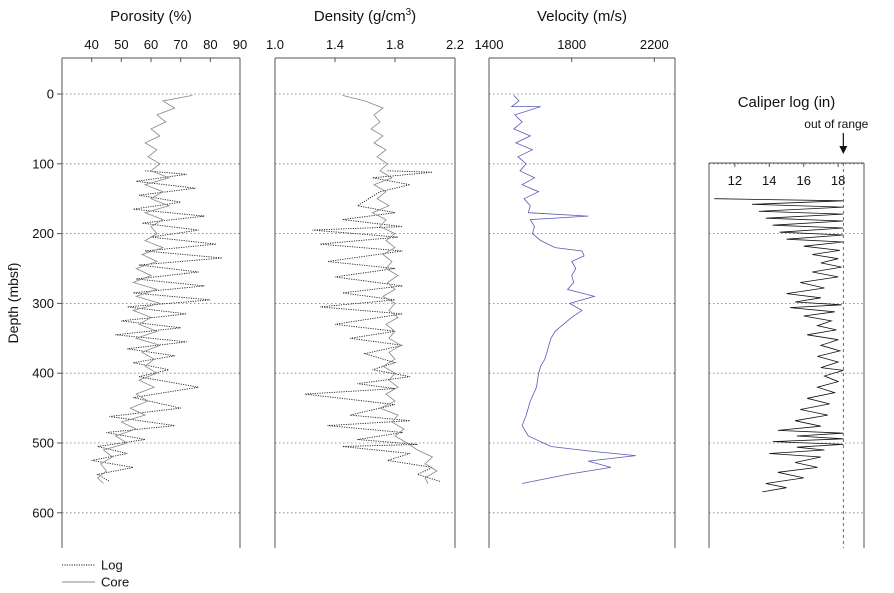 The image size is (894, 593). What do you see at coordinates (91, 44) in the screenshot?
I see `x-tick-label: 40` at bounding box center [91, 44].